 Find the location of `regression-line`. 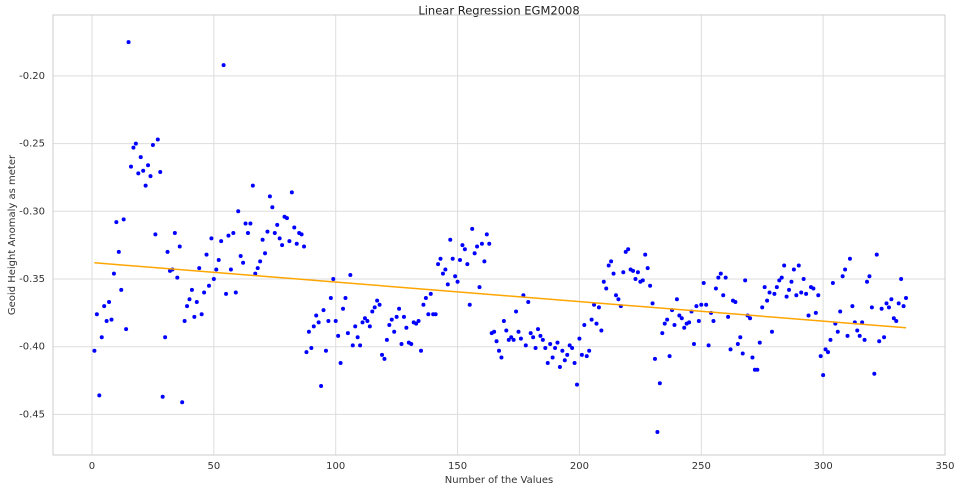

regression-line is located at coordinates (500, 295).